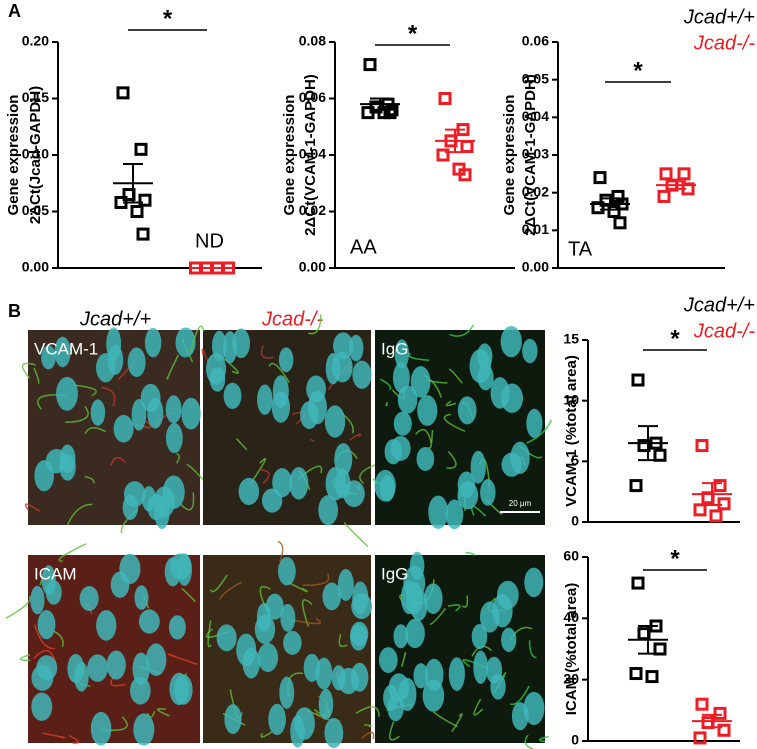  Describe the element at coordinates (284, 431) in the screenshot. I see `micrograph` at that location.